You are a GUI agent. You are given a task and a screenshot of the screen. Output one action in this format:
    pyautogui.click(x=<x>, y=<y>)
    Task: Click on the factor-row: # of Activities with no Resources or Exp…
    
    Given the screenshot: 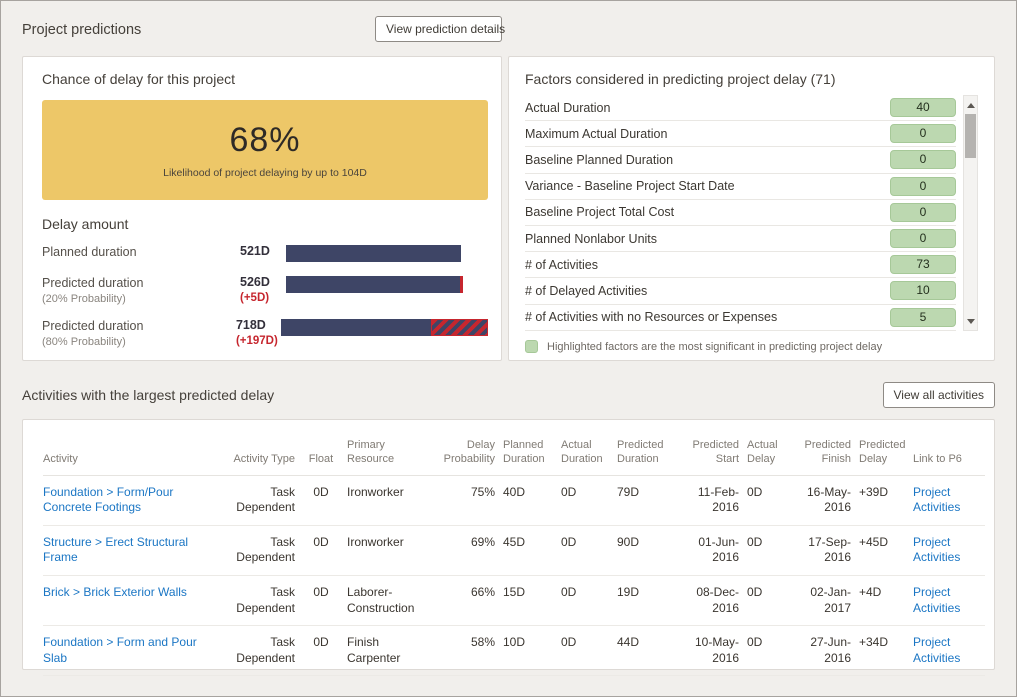 What is the action you would take?
    pyautogui.click(x=740, y=318)
    